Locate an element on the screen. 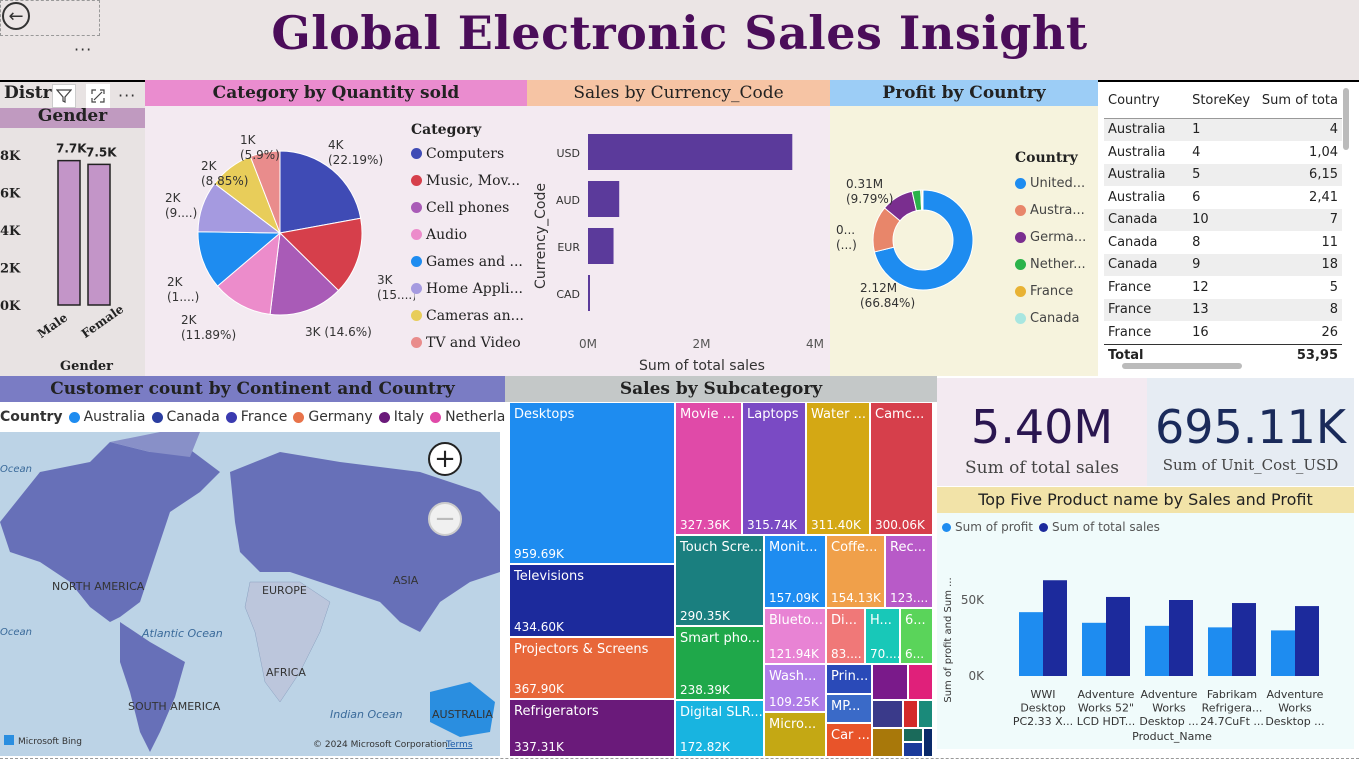 The height and width of the screenshot is (763, 1359). treemap-tile: Projectors & Screens 367.90K is located at coordinates (592, 668).